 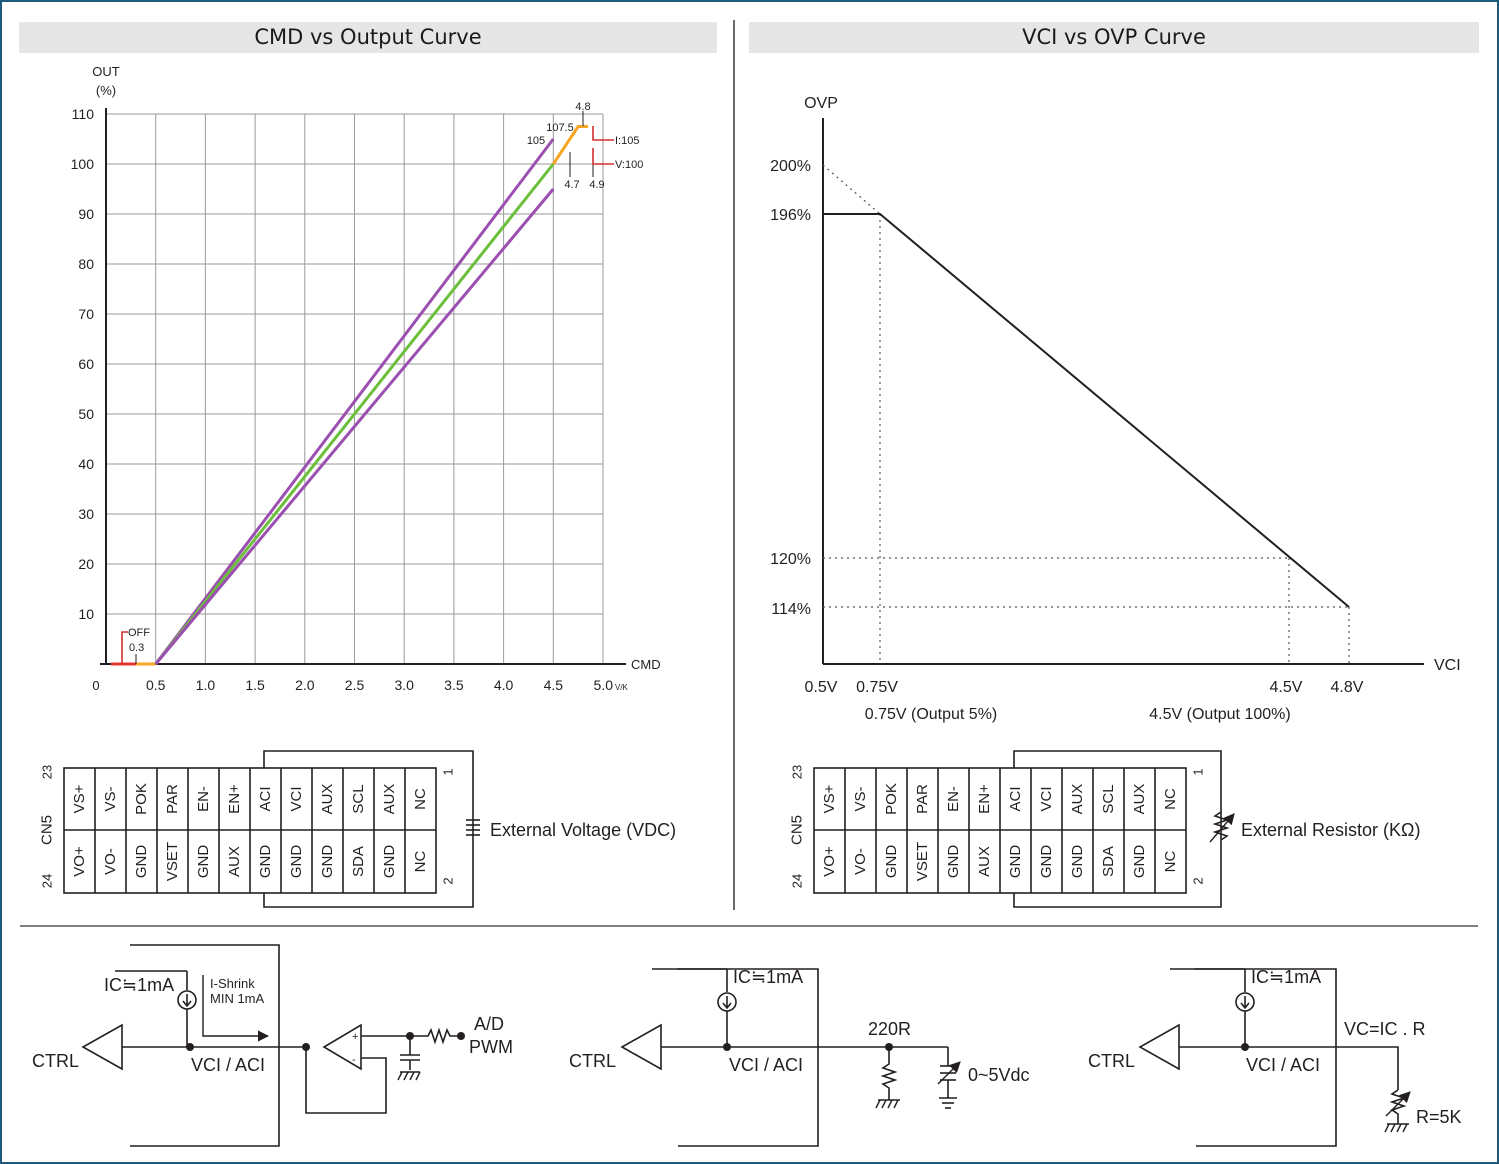 What do you see at coordinates (86, 314) in the screenshot?
I see `y-tick-label: 70` at bounding box center [86, 314].